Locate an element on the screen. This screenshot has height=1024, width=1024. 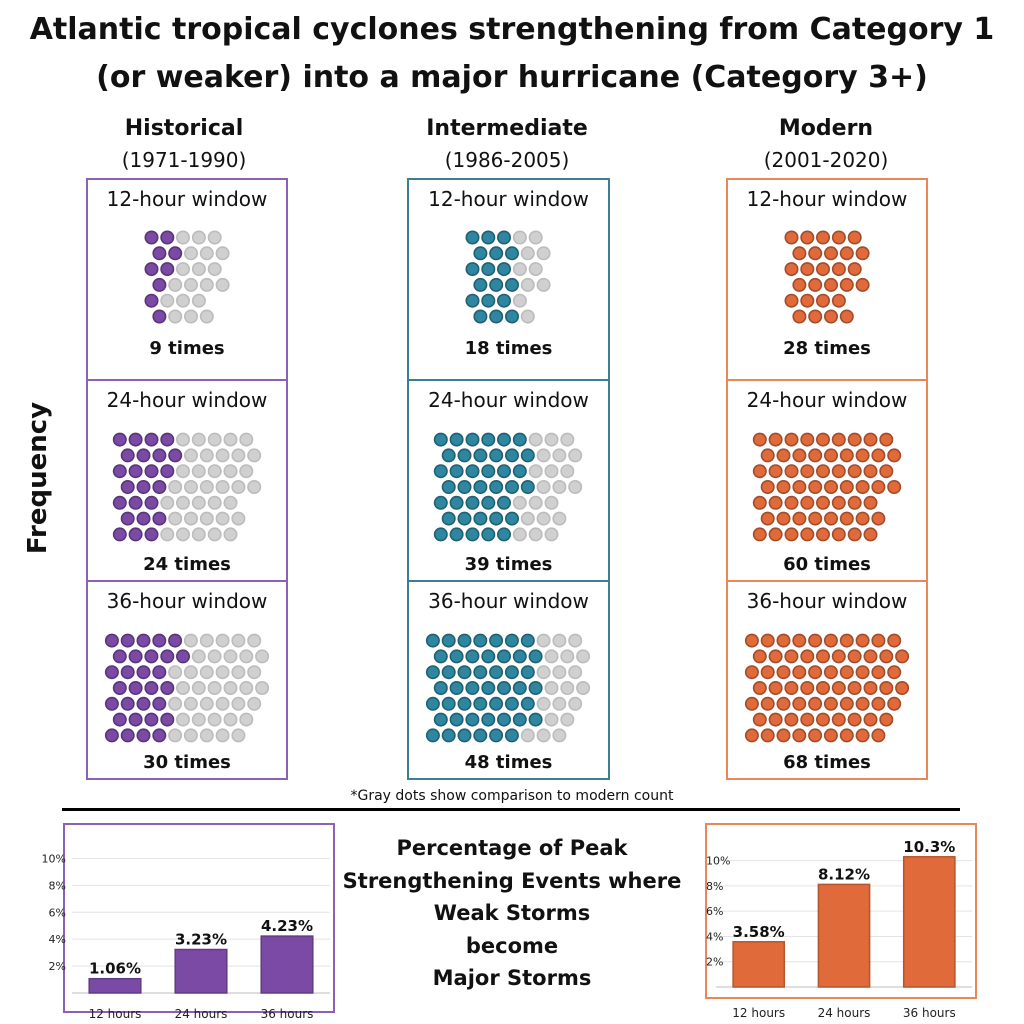
bar-24-hours is located at coordinates (844, 935).